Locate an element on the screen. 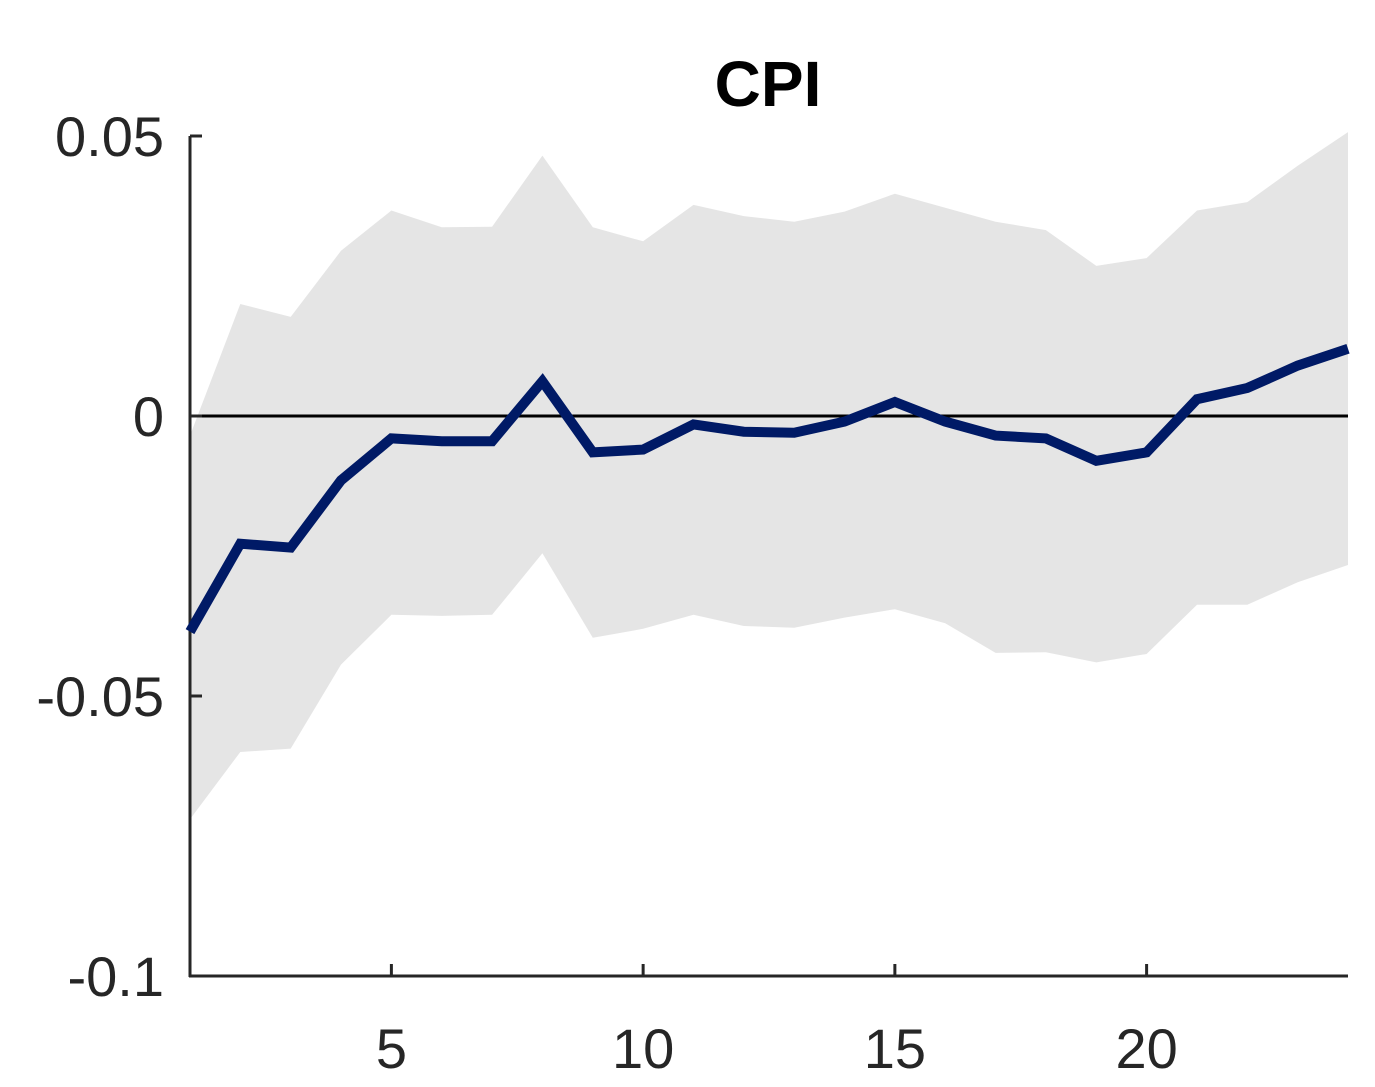  x-tick-label: 10 is located at coordinates (643, 1048).